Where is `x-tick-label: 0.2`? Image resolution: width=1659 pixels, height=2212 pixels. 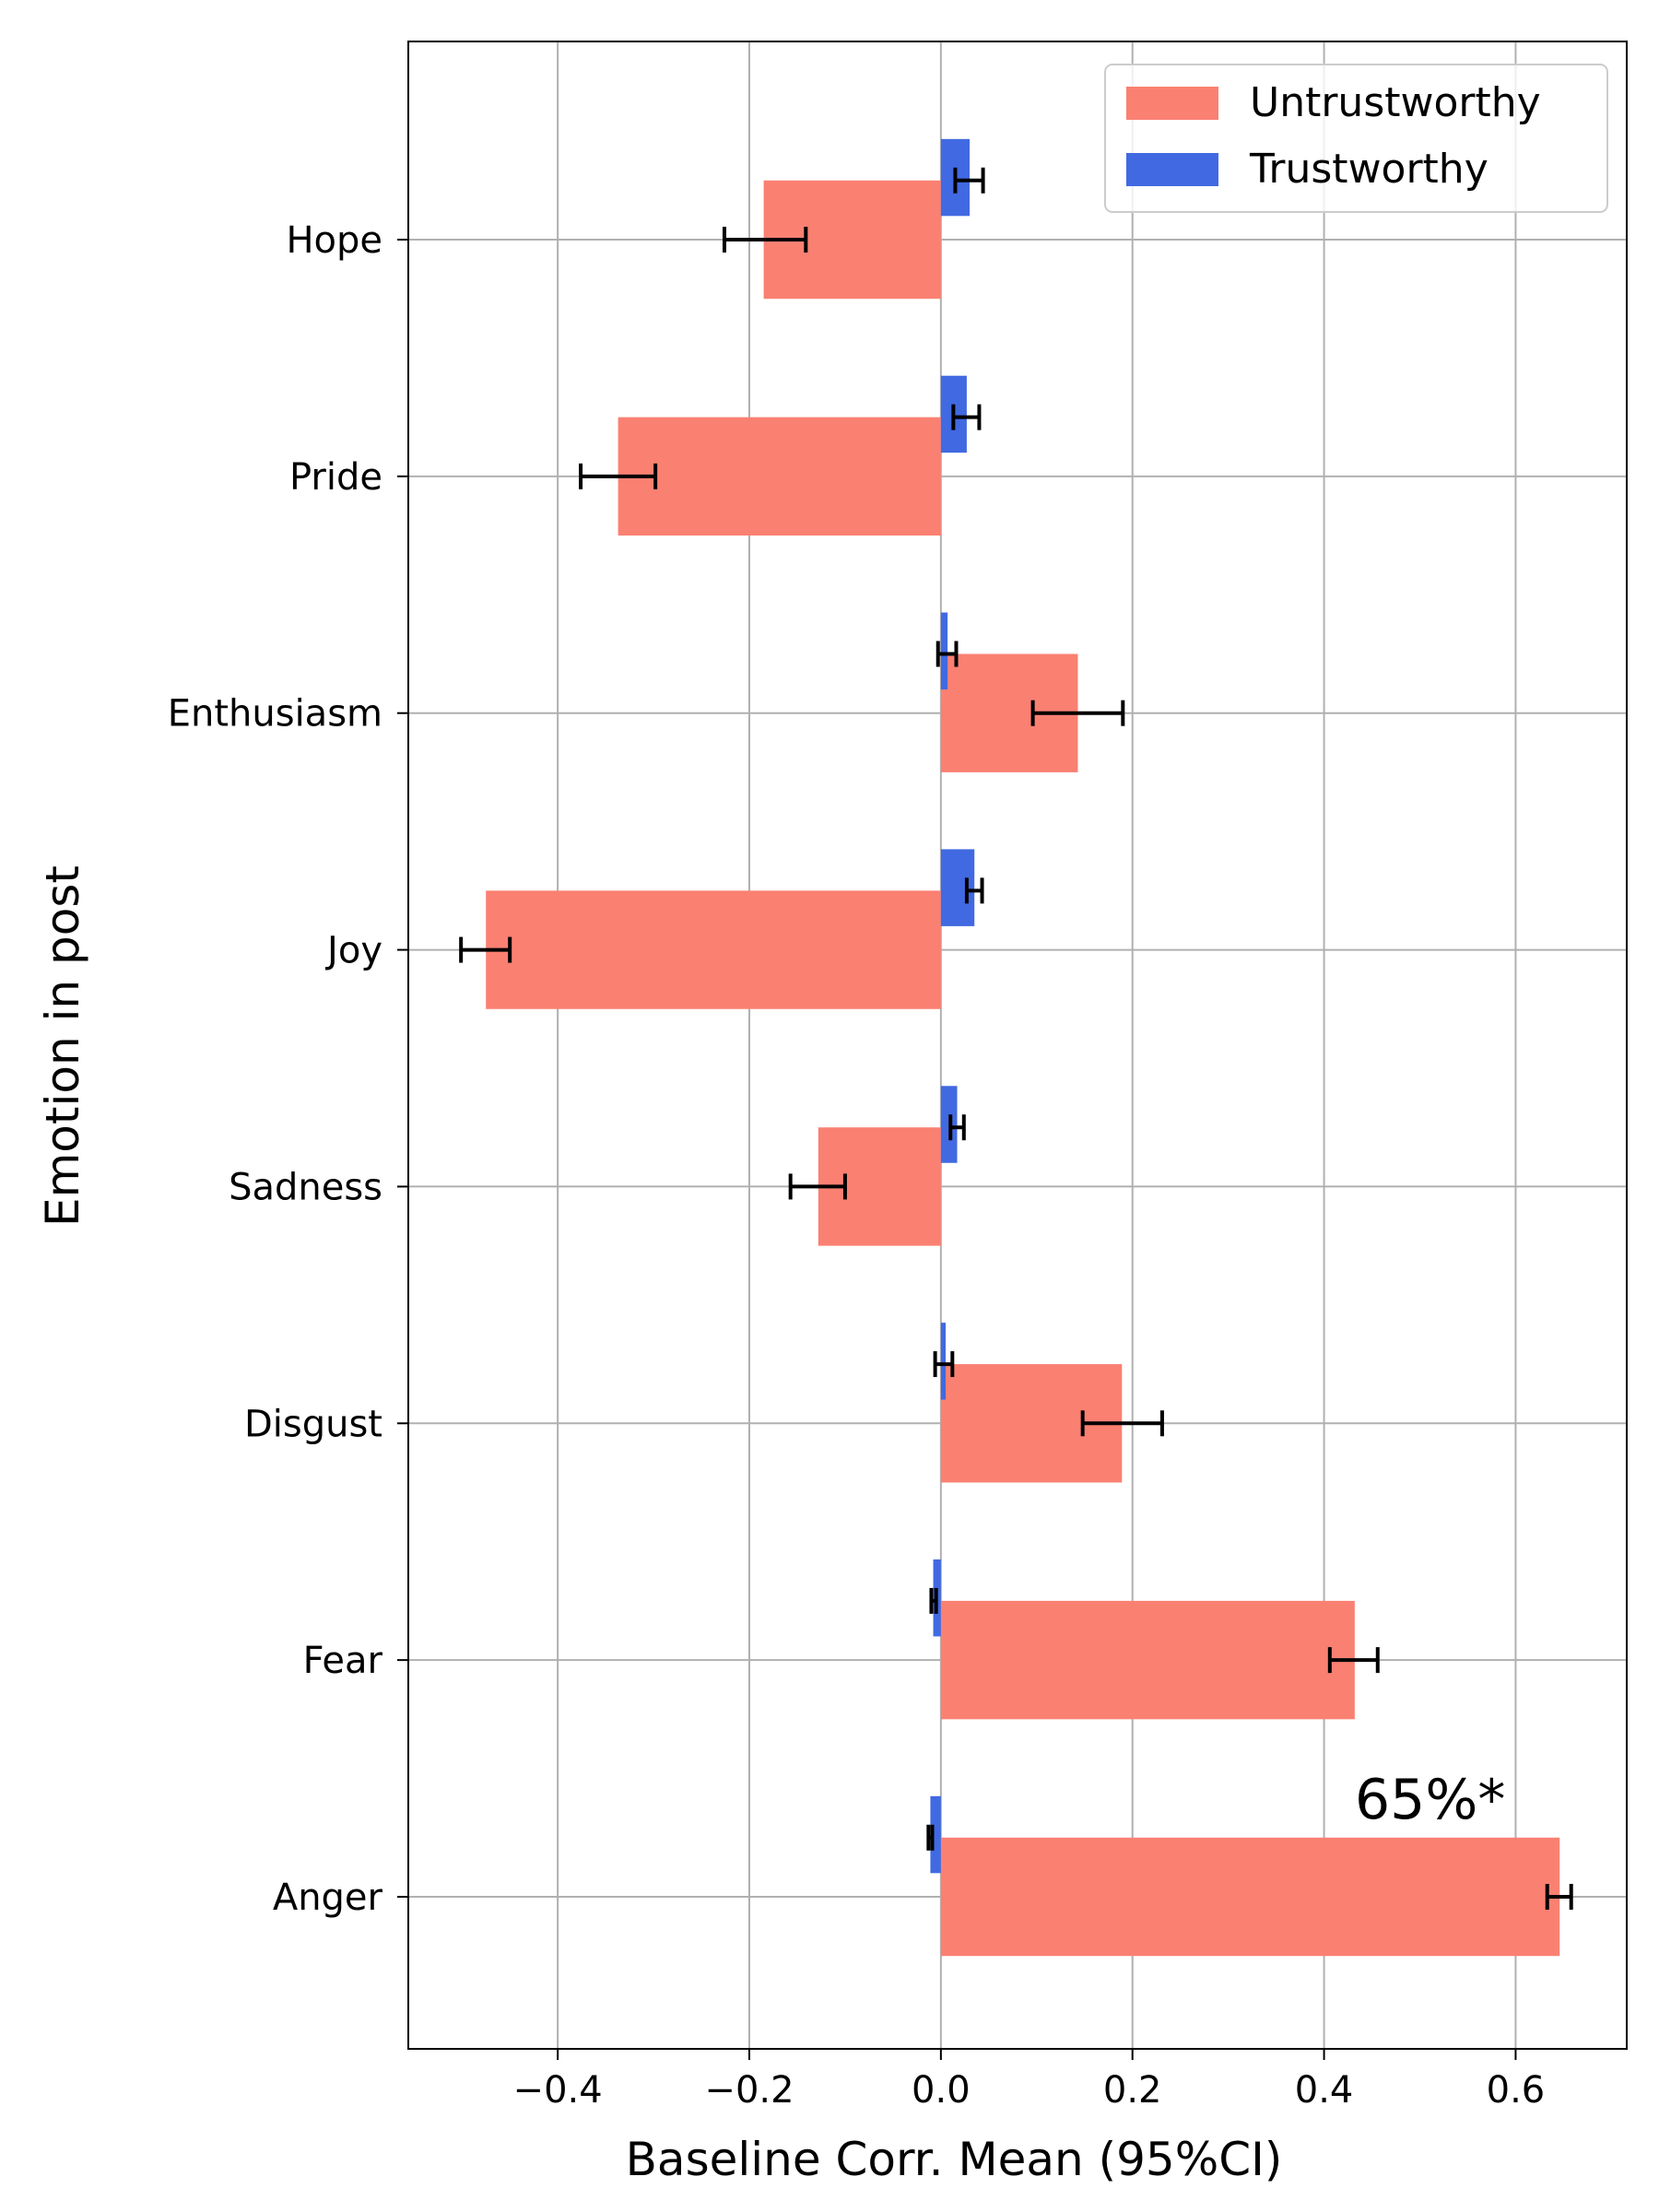
x-tick-label: 0.2 is located at coordinates (1132, 2090).